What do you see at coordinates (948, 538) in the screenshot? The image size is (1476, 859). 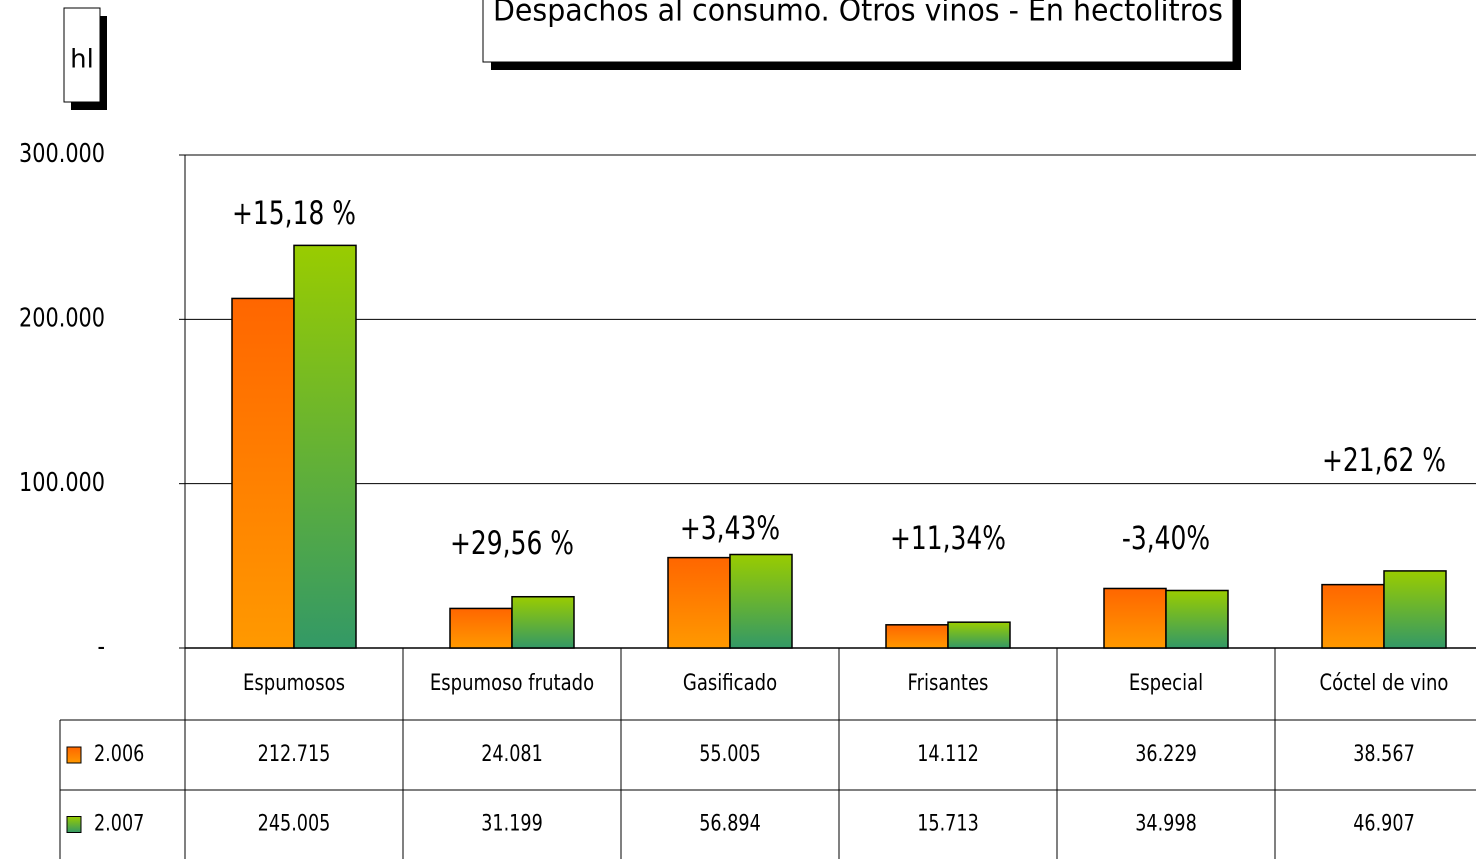 I see `annotation: +11,34%` at bounding box center [948, 538].